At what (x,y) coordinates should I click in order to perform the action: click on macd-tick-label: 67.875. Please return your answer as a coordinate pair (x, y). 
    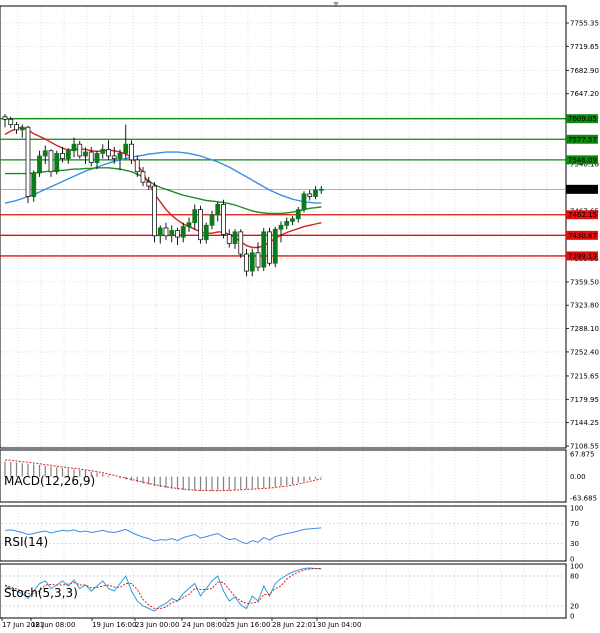
    Looking at the image, I should click on (582, 455).